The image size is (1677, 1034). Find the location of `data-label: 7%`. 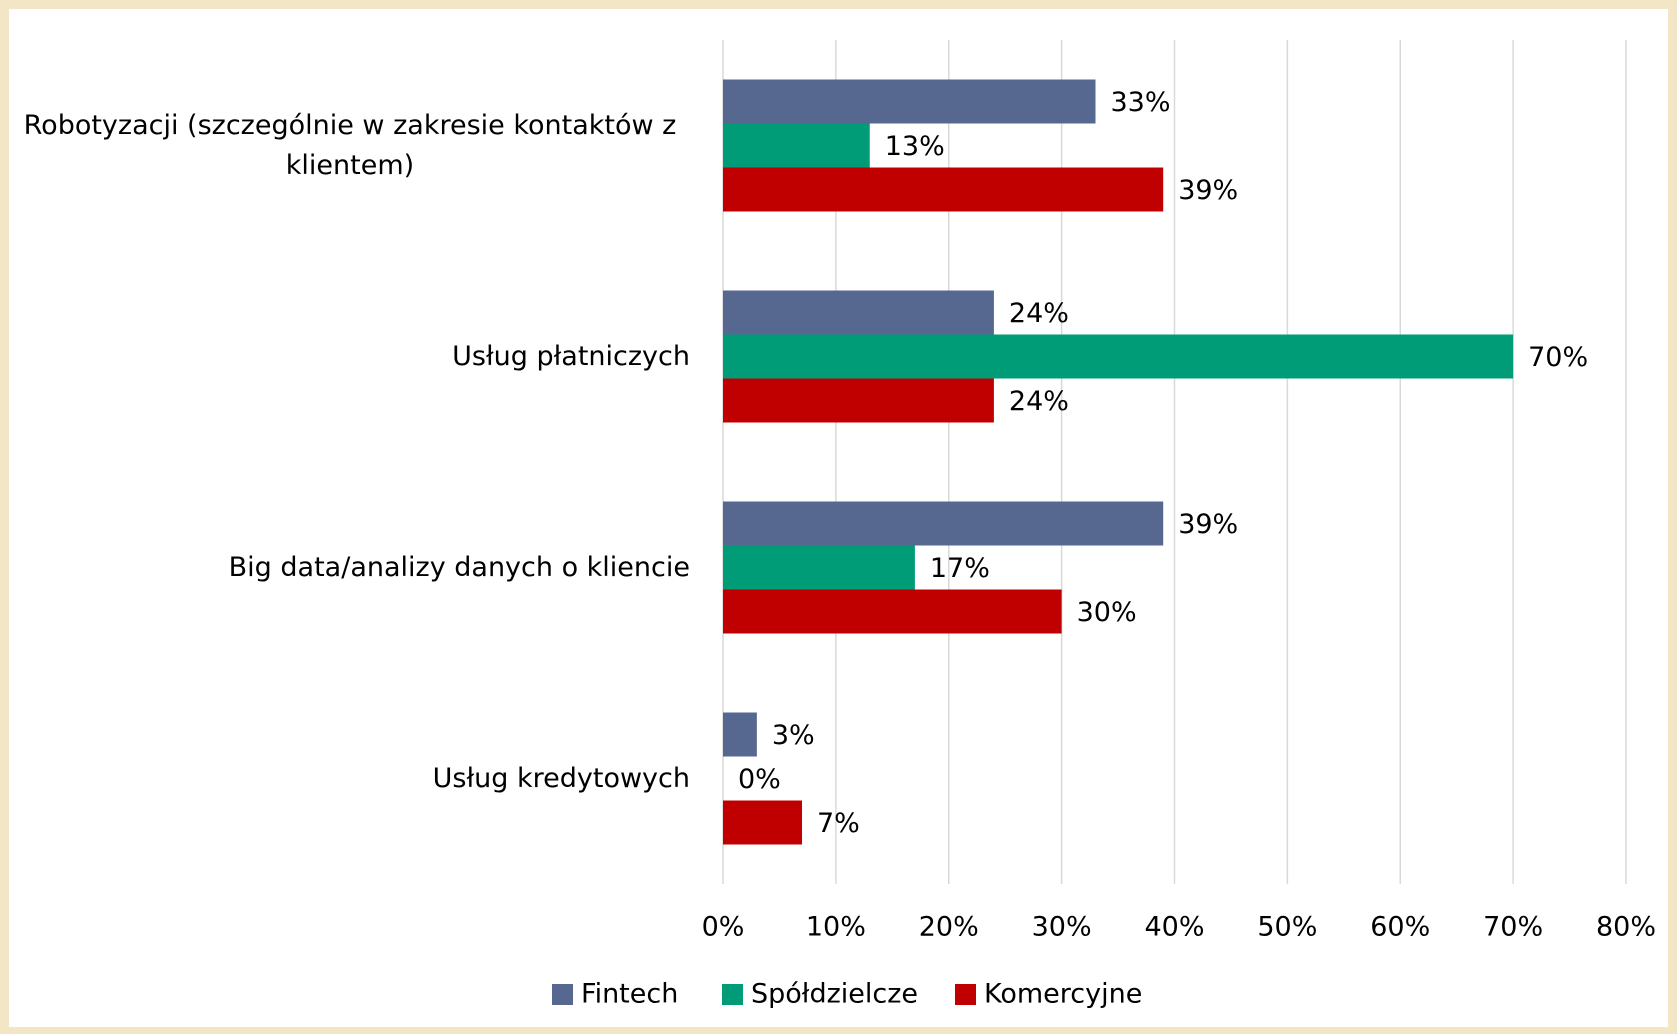

data-label: 7% is located at coordinates (838, 823).